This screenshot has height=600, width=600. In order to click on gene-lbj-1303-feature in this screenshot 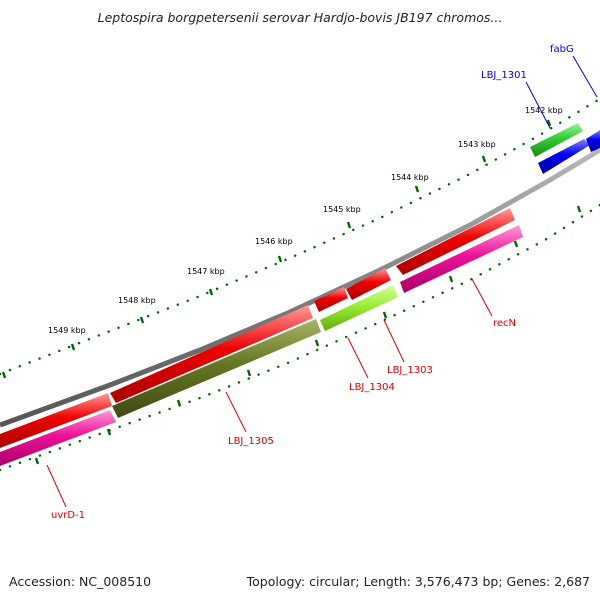, I will do `click(368, 284)`.